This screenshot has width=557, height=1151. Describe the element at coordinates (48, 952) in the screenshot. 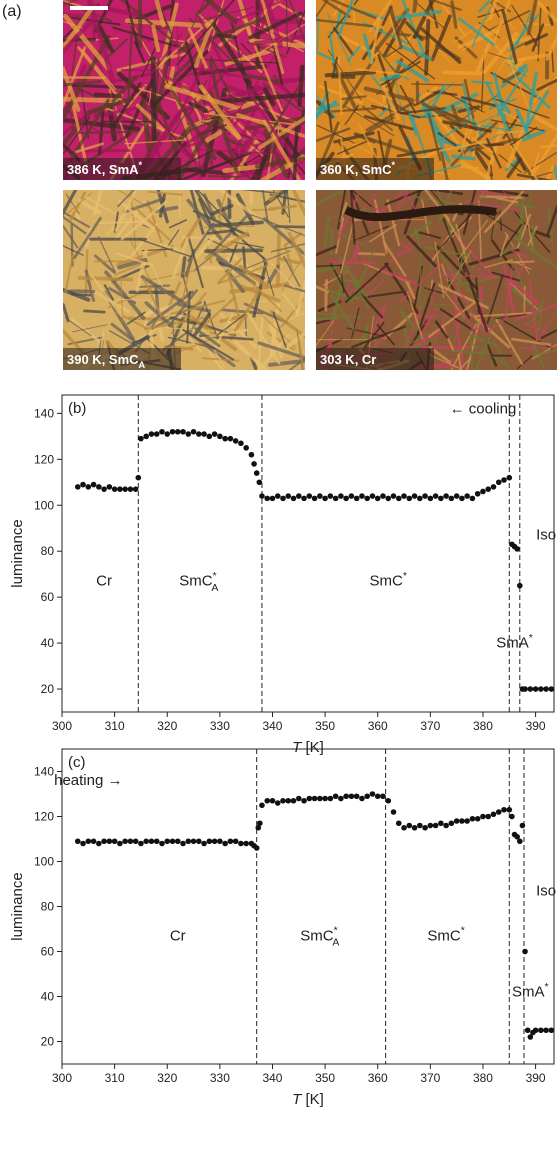

I see `y-tick-label: 60` at that location.